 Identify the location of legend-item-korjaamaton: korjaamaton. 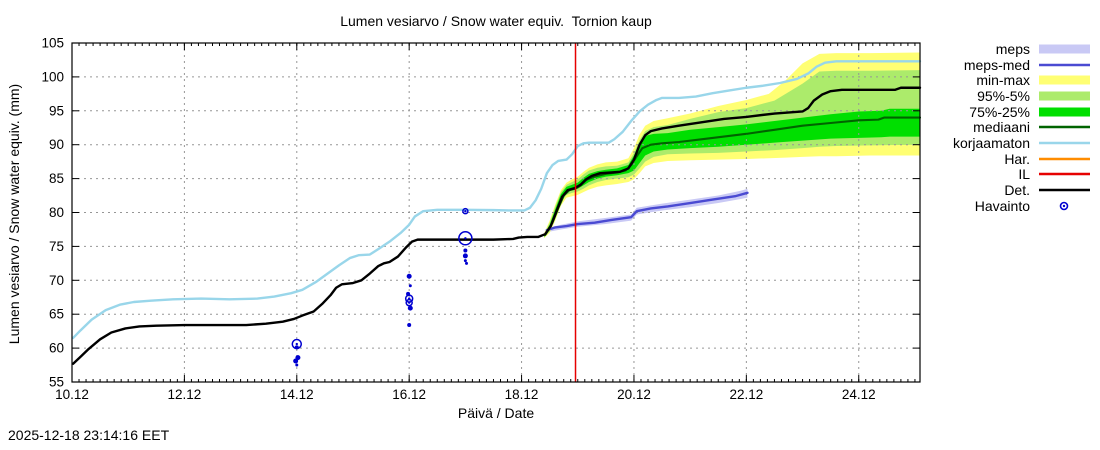
(1022, 143).